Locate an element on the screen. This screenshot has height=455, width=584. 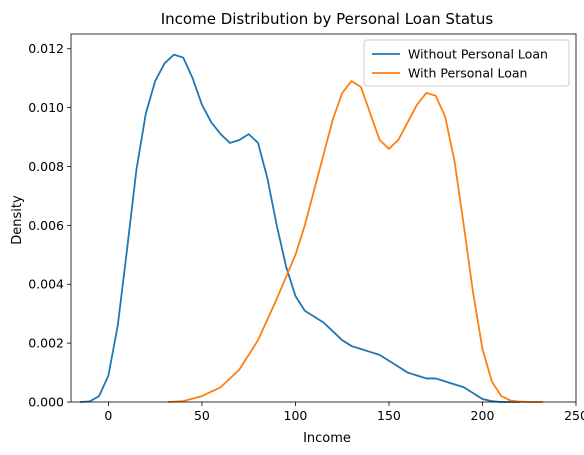
legend-box is located at coordinates (466, 63).